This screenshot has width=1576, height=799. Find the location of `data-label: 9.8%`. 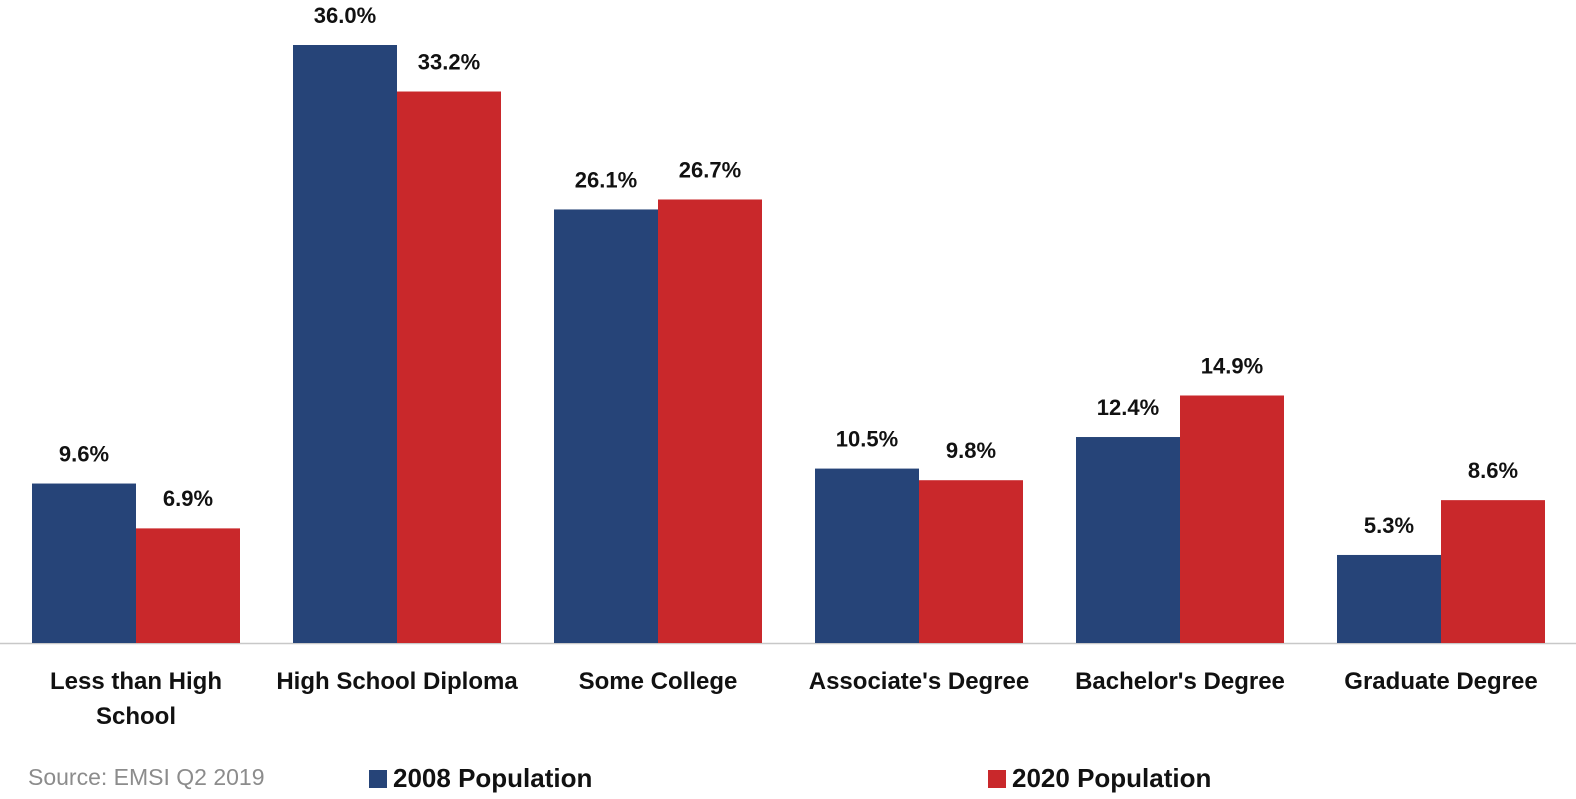

data-label: 9.8% is located at coordinates (971, 450).